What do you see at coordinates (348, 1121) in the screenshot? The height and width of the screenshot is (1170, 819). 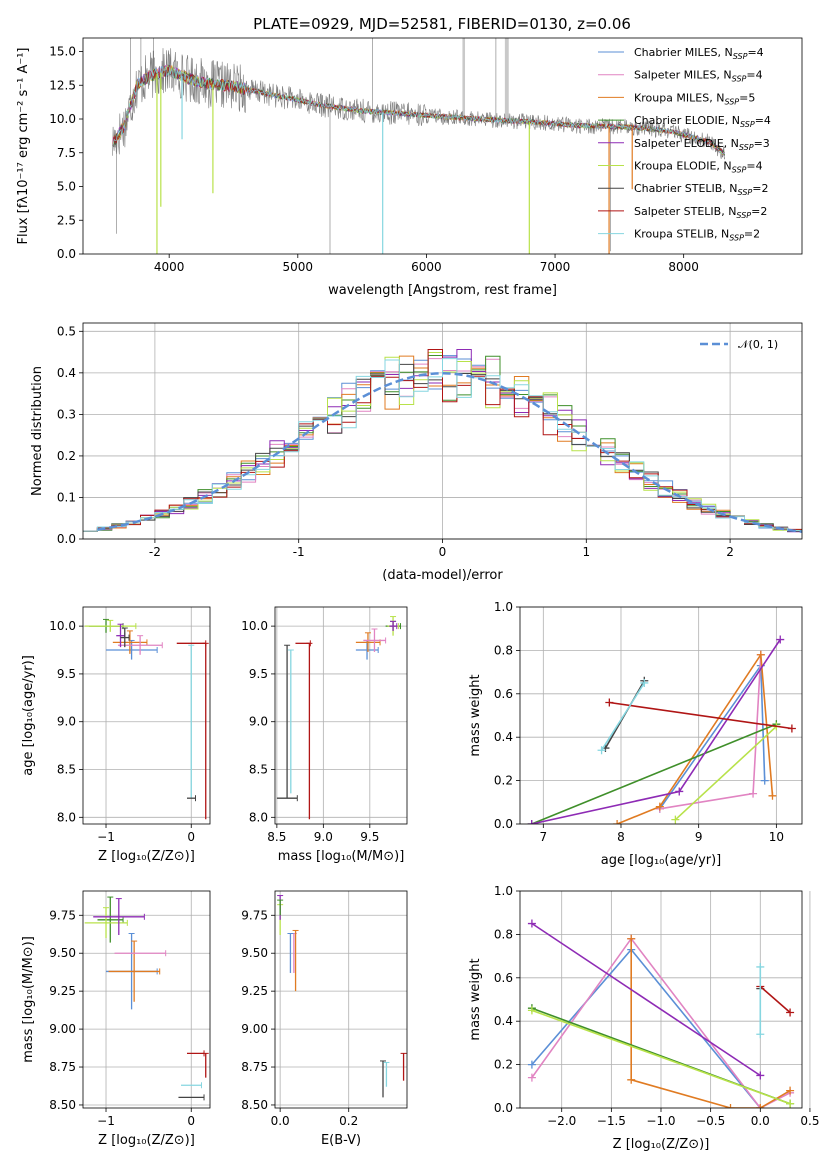 I see `x-tick-label: 0.2` at bounding box center [348, 1121].